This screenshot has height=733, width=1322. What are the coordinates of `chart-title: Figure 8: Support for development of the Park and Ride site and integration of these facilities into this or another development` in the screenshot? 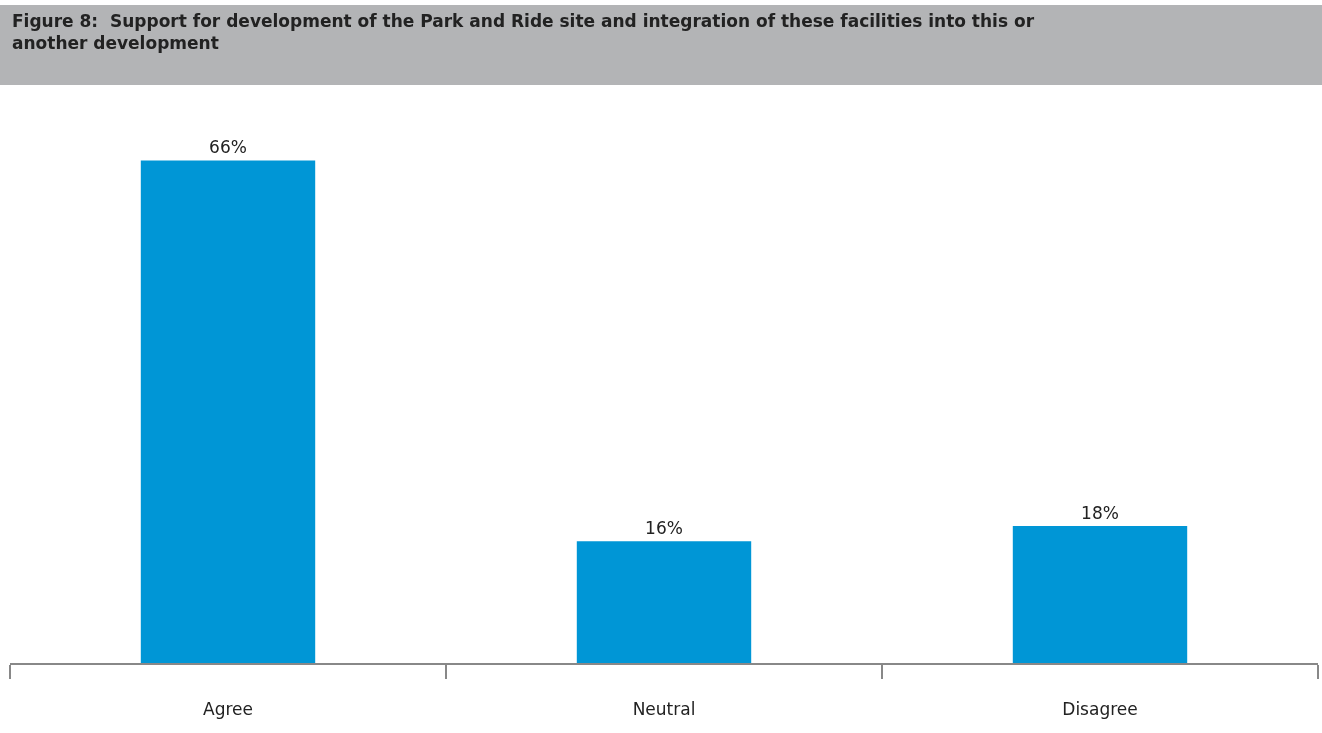 It's located at (523, 32).